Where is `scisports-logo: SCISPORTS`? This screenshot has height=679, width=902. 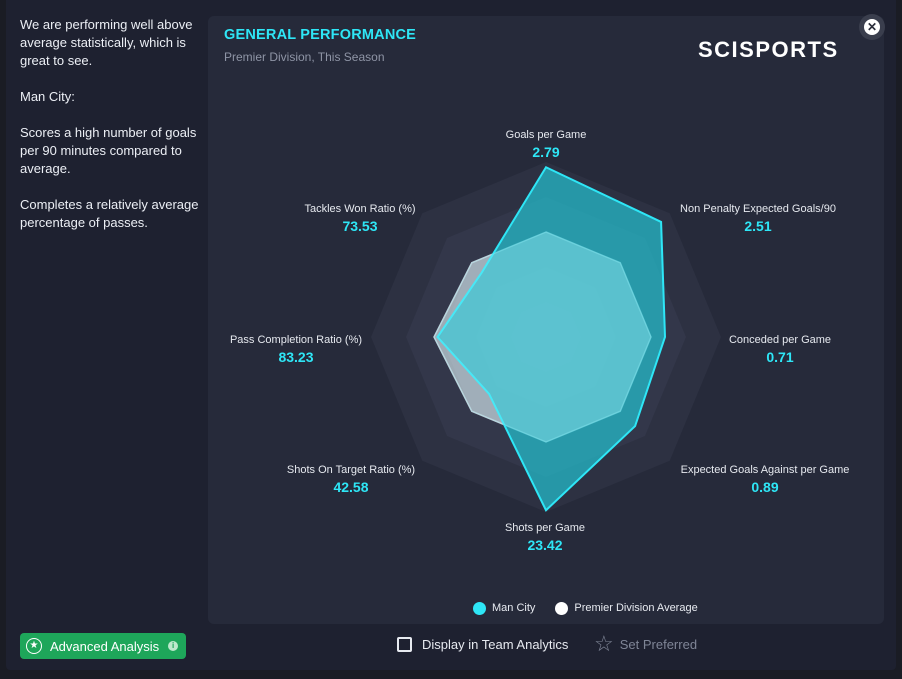
scisports-logo: SCISPORTS is located at coordinates (768, 49).